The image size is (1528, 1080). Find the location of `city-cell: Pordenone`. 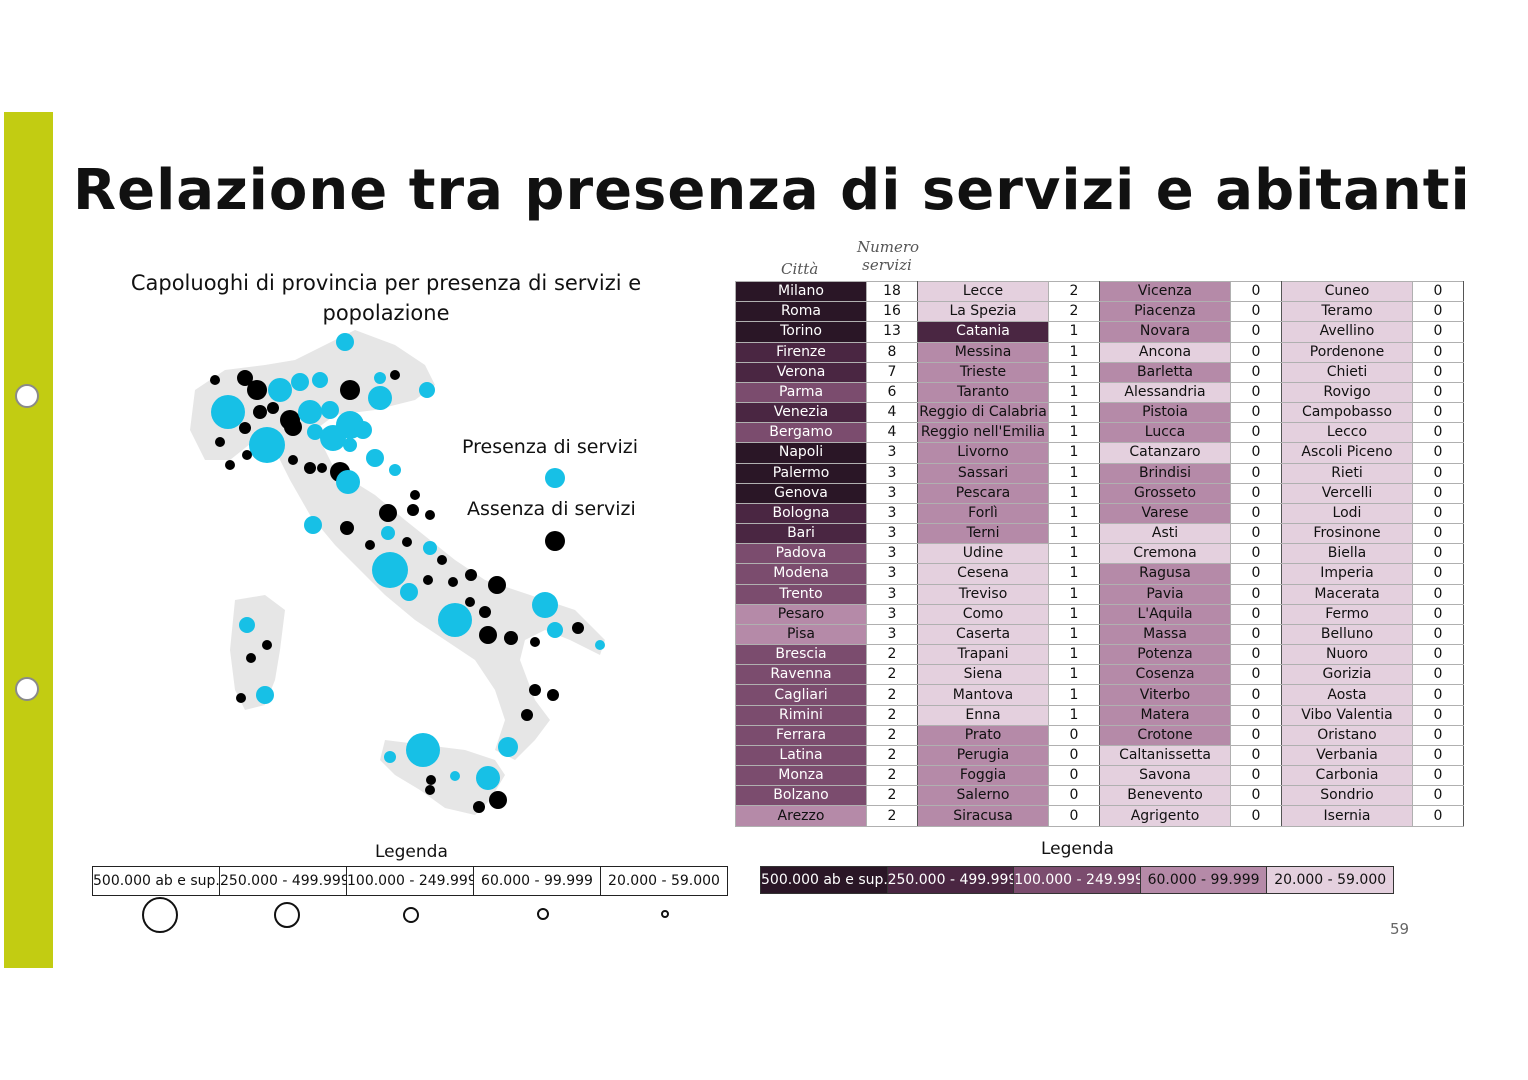

city-cell: Pordenone is located at coordinates (1347, 352).